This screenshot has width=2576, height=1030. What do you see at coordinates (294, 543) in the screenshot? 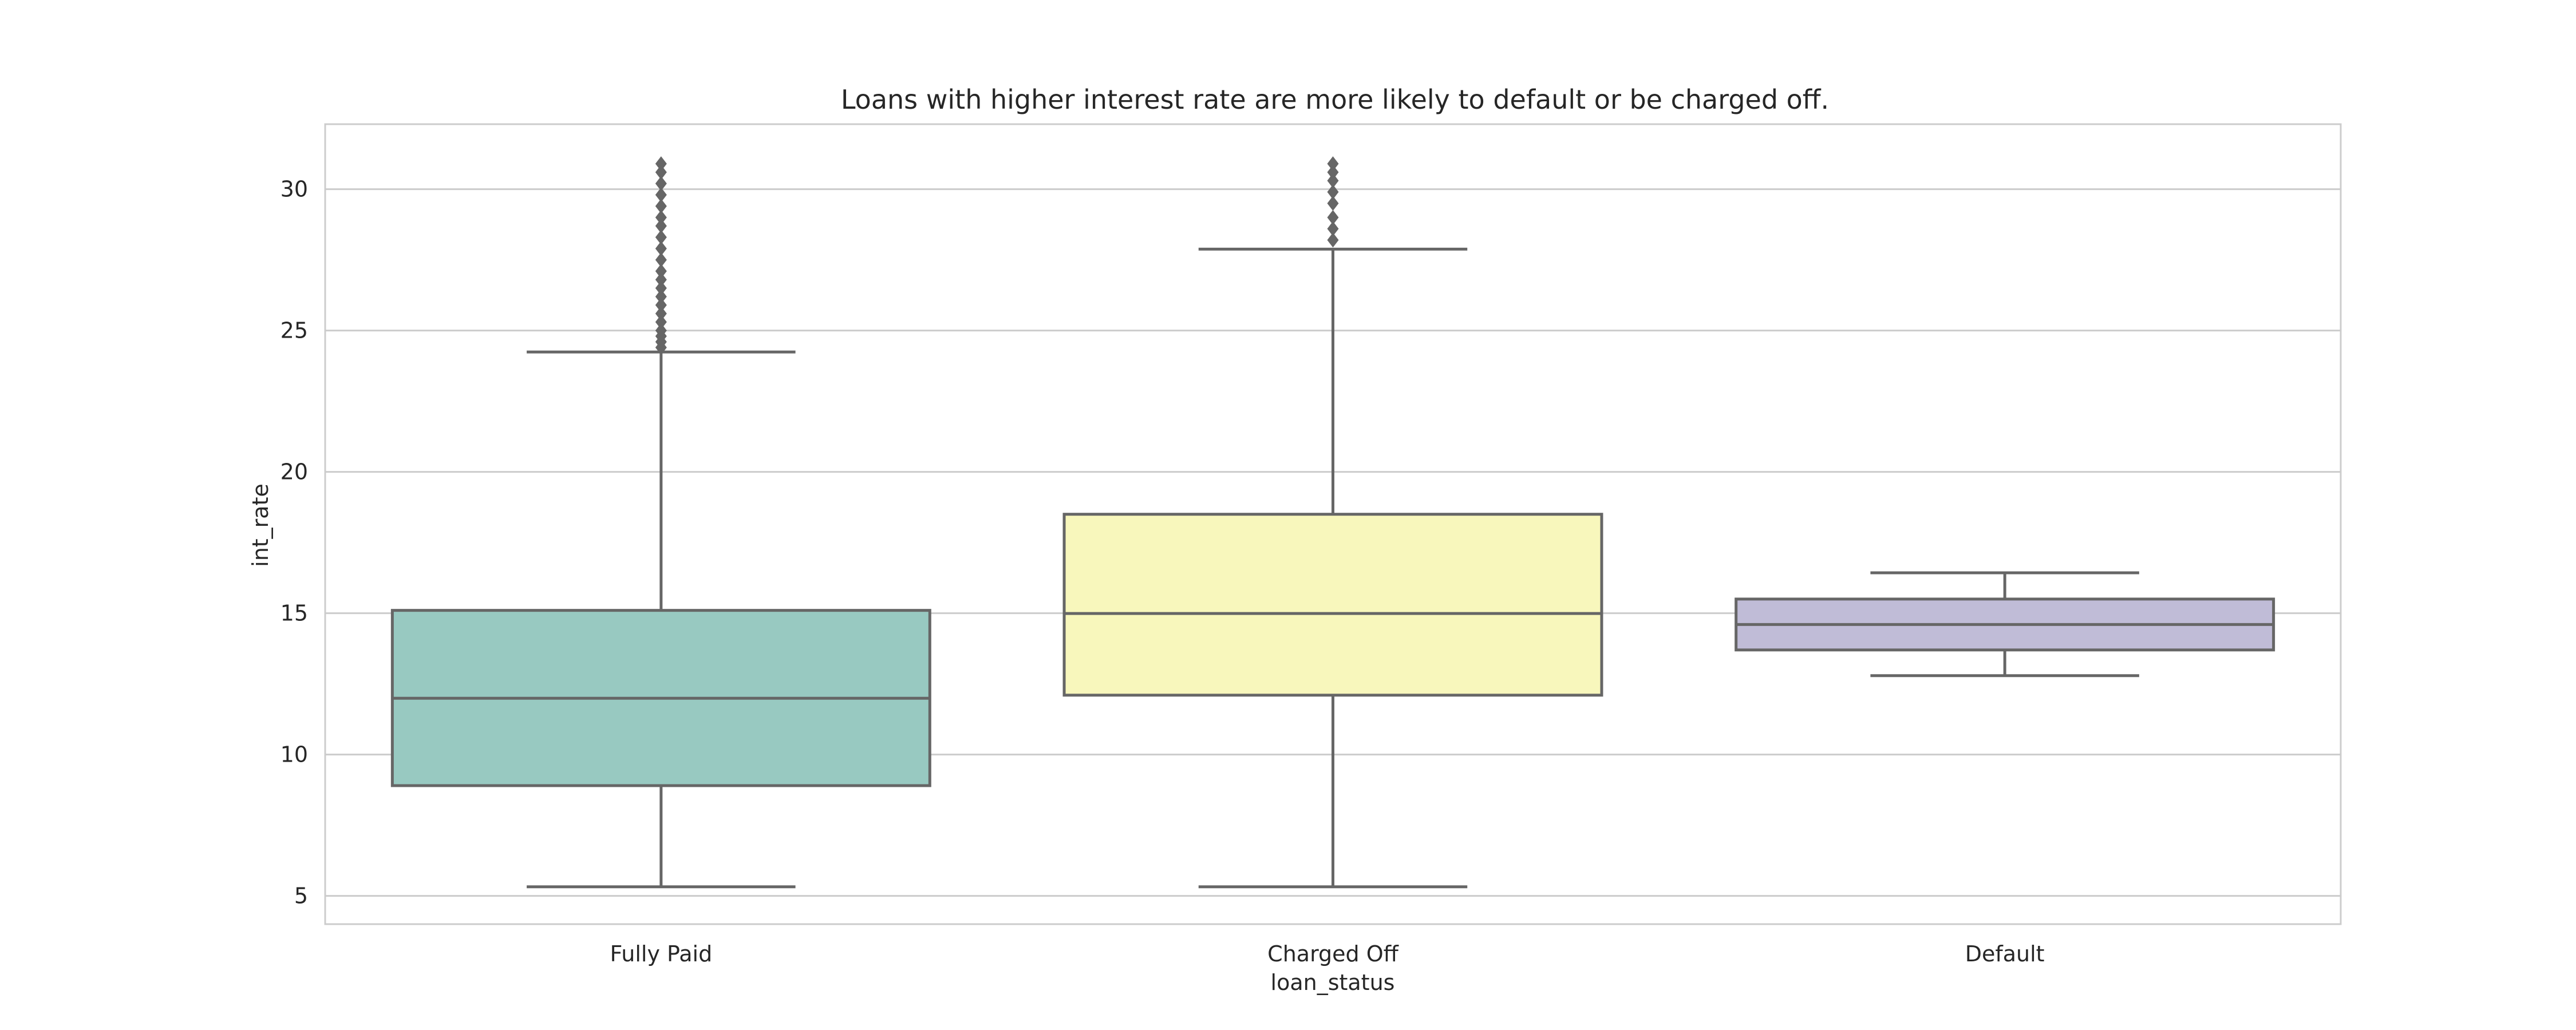
I see `y-tick-labels: 5 10 15 20 25 30` at bounding box center [294, 543].